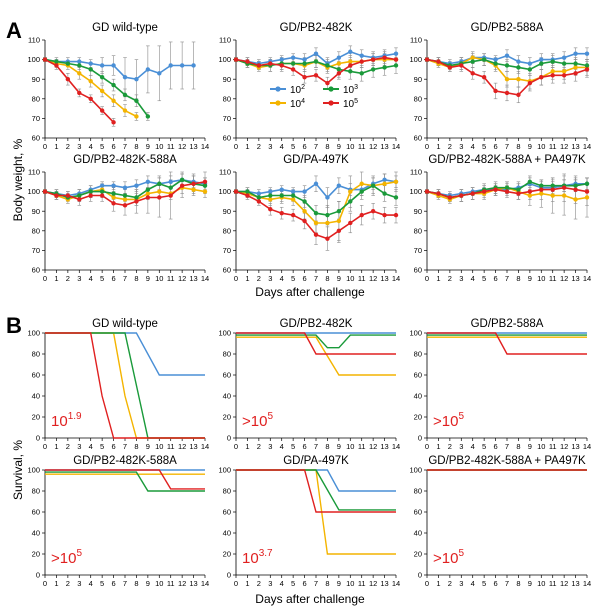  What do you see at coordinates (229, 438) in the screenshot?
I see `y-tick-label: 0` at bounding box center [229, 438].